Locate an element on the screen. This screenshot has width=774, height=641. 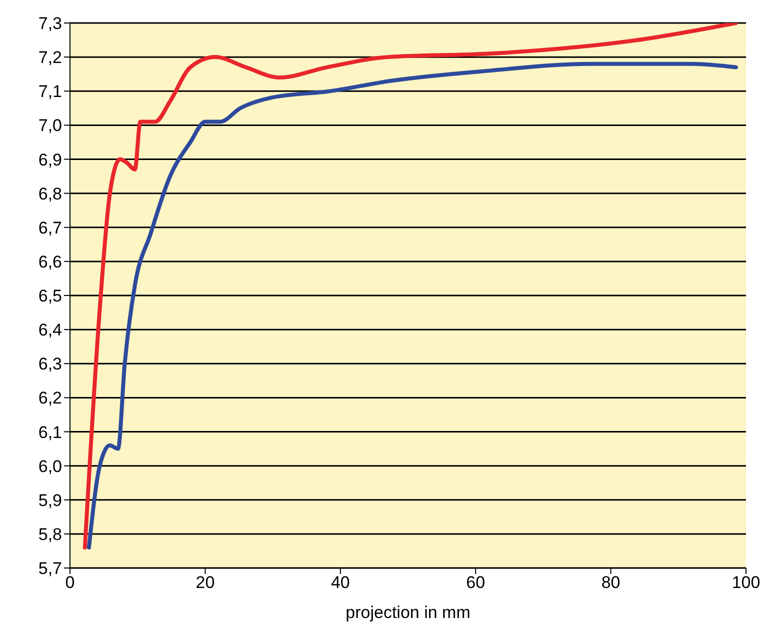
y-tick-label: 6,0 is located at coordinates (50, 466).